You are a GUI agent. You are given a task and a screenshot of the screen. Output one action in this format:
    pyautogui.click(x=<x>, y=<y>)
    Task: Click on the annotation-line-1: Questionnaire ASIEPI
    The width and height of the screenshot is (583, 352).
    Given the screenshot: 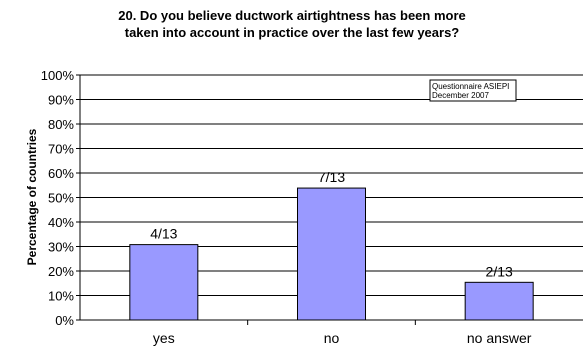 What is the action you would take?
    pyautogui.click(x=470, y=86)
    